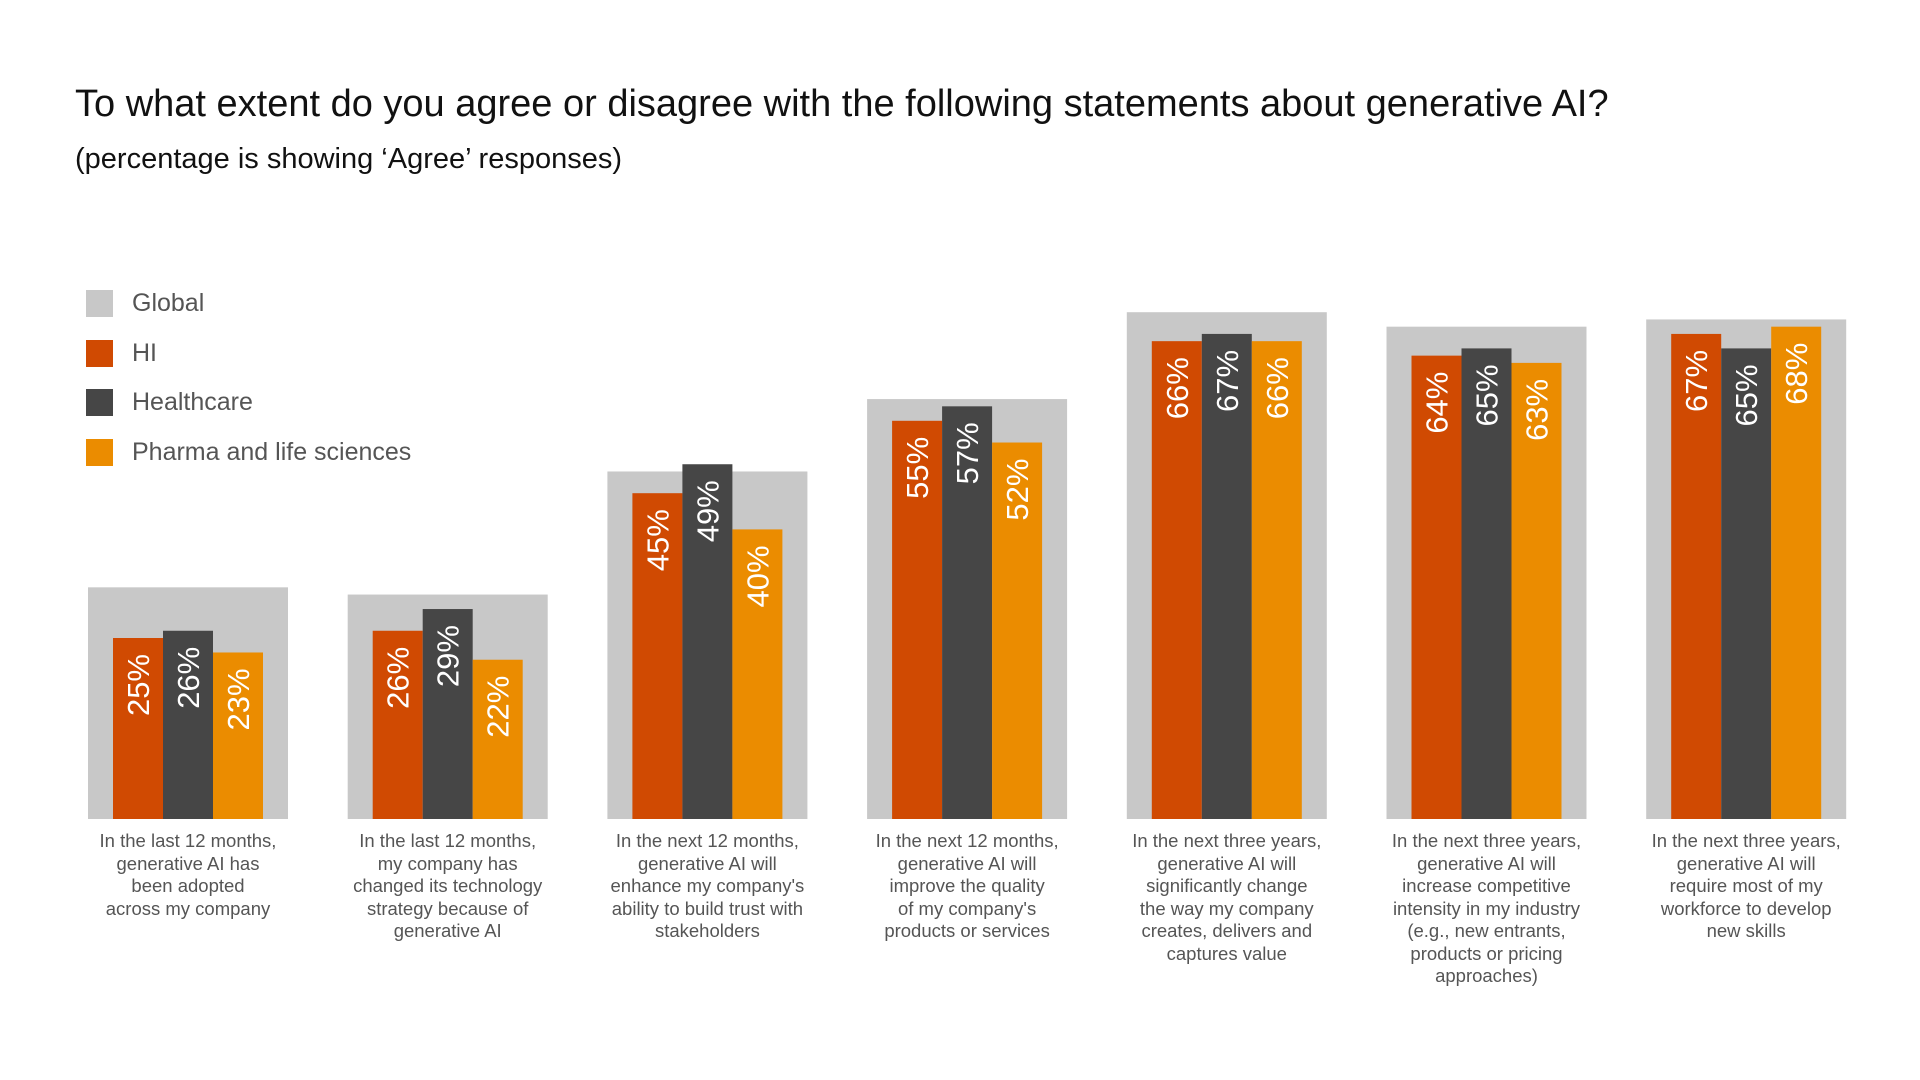  I want to click on bar-group-5: 66% 67% 66%, so click(1226, 565).